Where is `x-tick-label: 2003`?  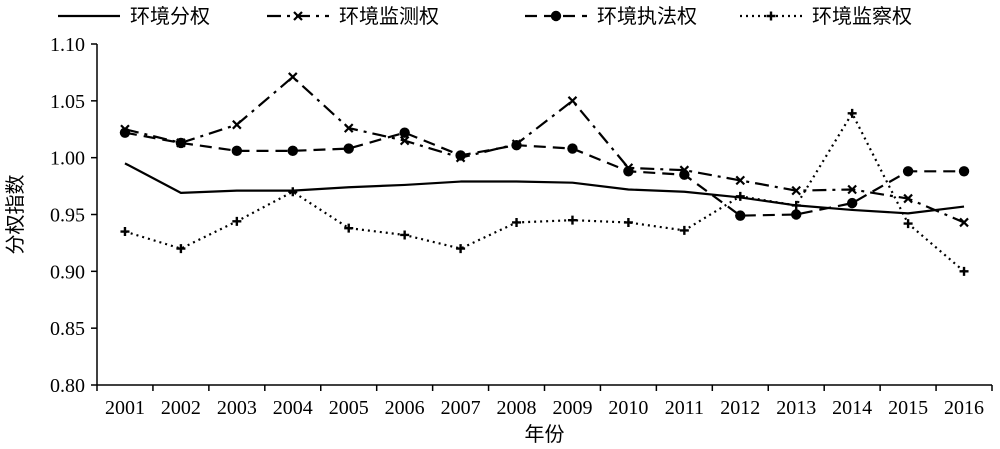 x-tick-label: 2003 is located at coordinates (237, 408).